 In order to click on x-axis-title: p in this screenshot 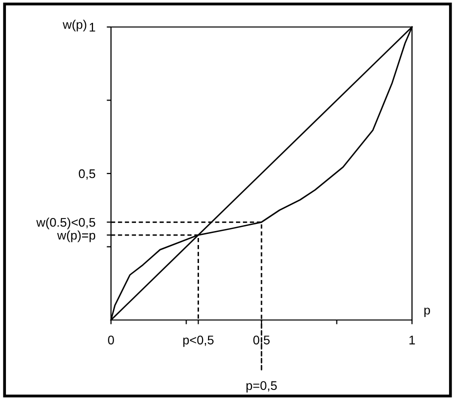, I will do `click(427, 312)`.